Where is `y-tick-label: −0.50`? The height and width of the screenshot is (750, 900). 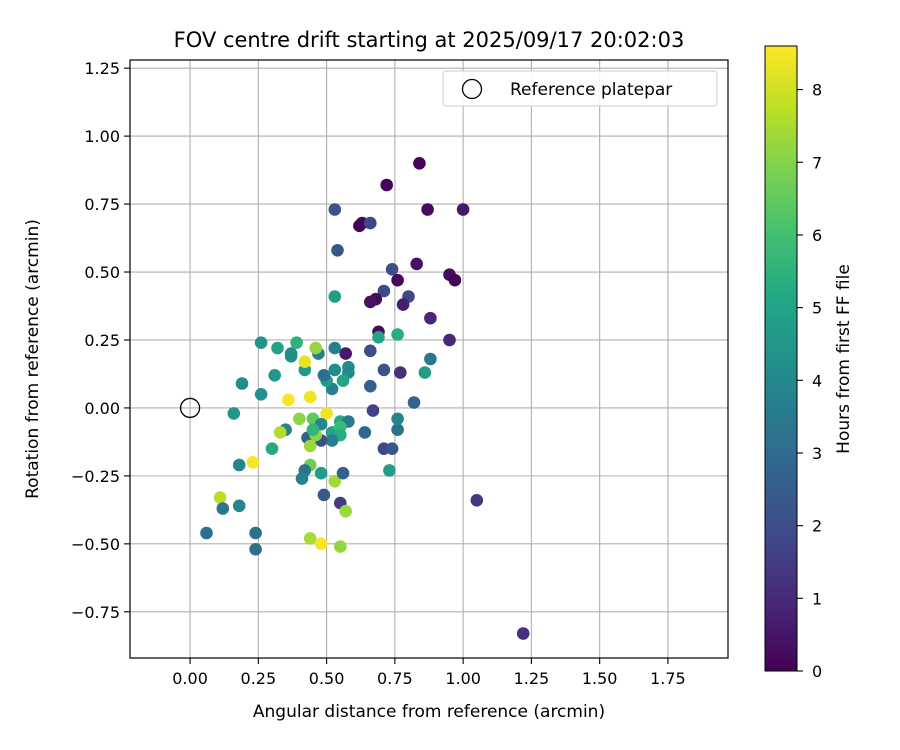 y-tick-label: −0.50 is located at coordinates (95, 544).